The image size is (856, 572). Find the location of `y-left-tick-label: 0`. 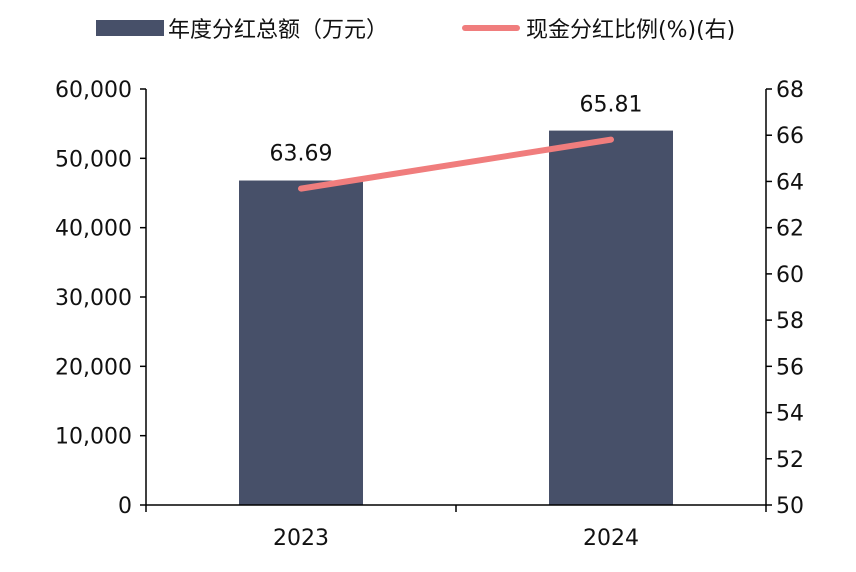

y-left-tick-label: 0 is located at coordinates (125, 506).